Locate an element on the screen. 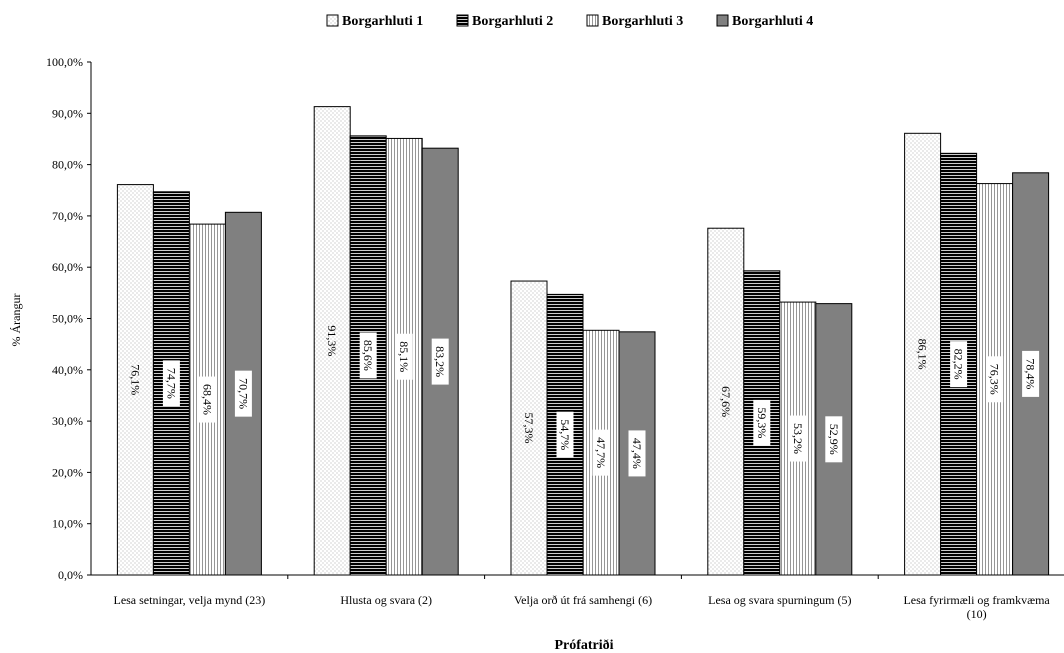 Image resolution: width=1064 pixels, height=653 pixels. x-tick-label-line: Lesa fyrirmæli og framkvæma is located at coordinates (976, 600).